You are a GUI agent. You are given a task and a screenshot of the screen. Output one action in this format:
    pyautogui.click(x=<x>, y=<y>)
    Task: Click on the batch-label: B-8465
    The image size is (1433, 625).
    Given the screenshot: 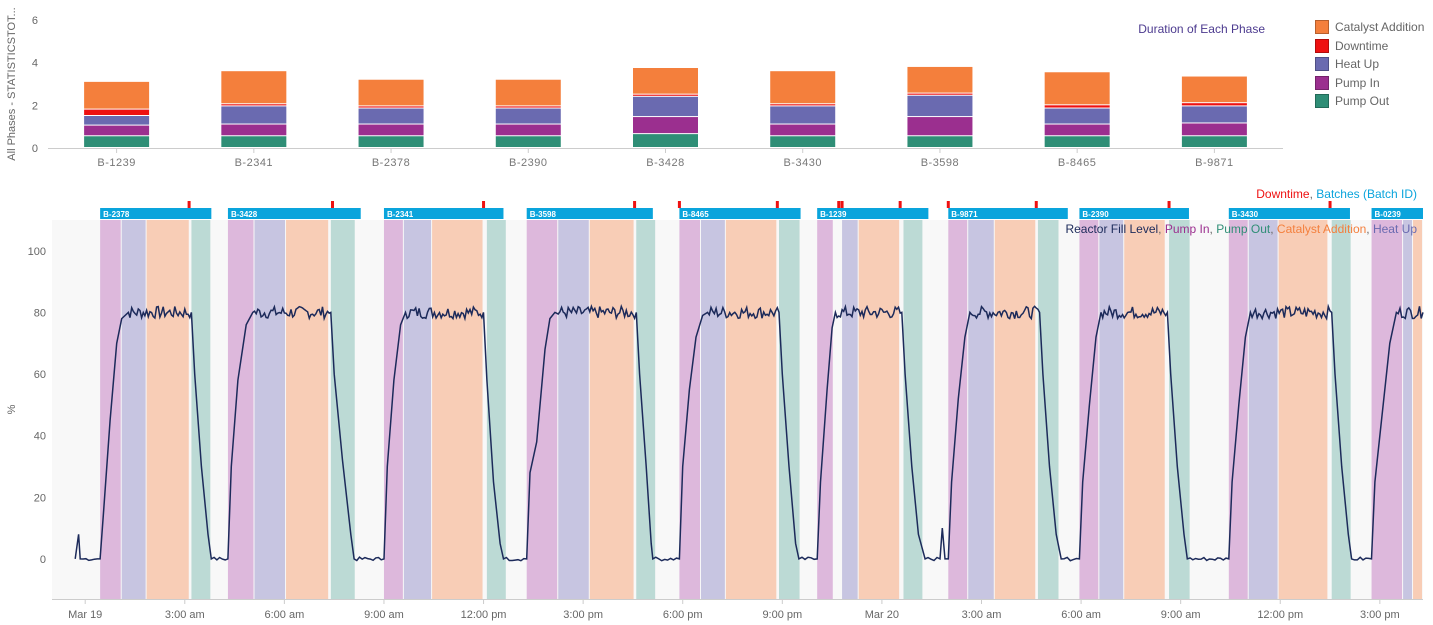 What is the action you would take?
    pyautogui.click(x=695, y=214)
    